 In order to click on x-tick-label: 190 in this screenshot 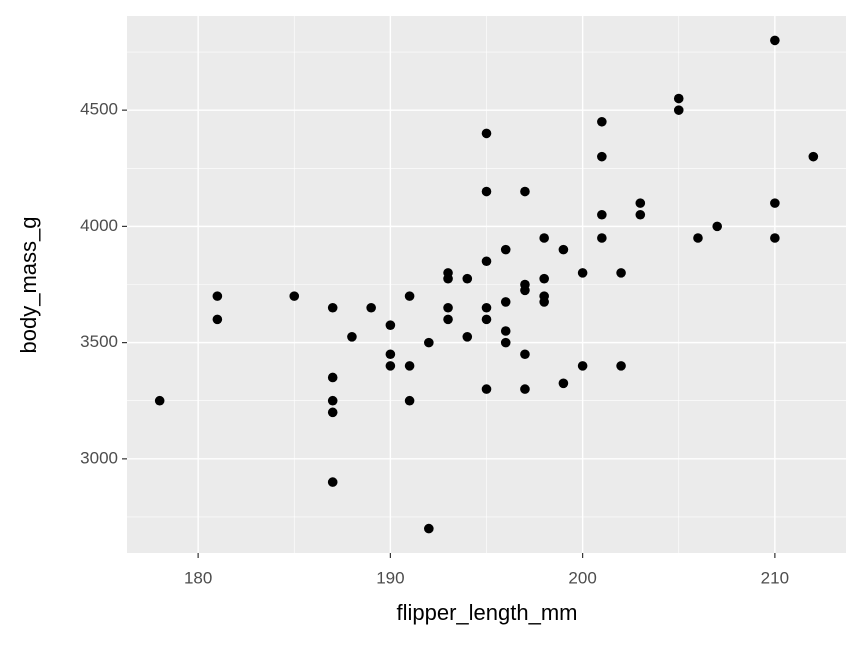, I will do `click(390, 577)`.